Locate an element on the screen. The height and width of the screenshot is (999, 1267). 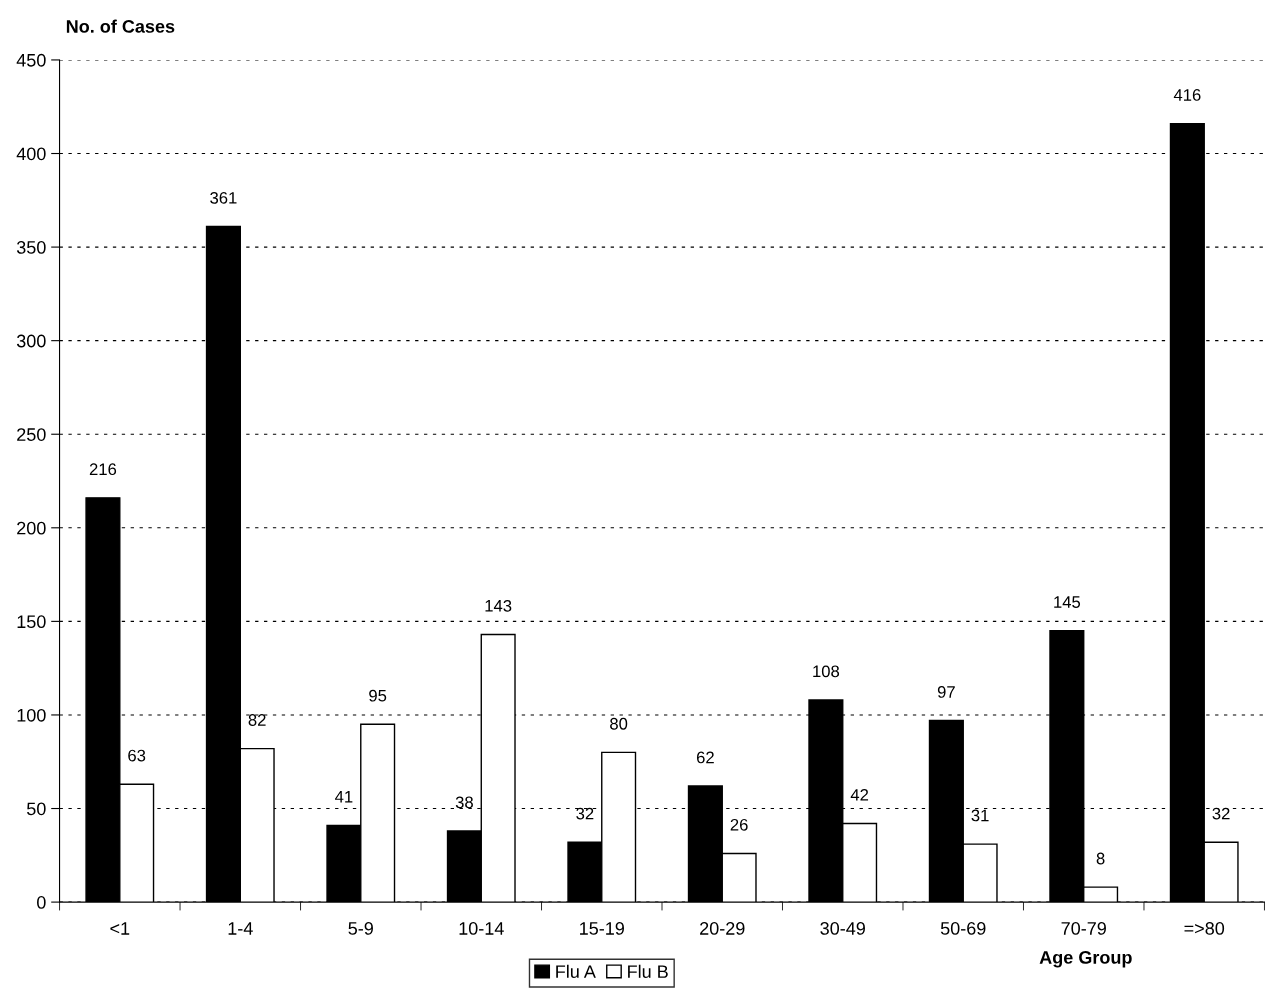
legend-label: Flu B is located at coordinates (648, 971).